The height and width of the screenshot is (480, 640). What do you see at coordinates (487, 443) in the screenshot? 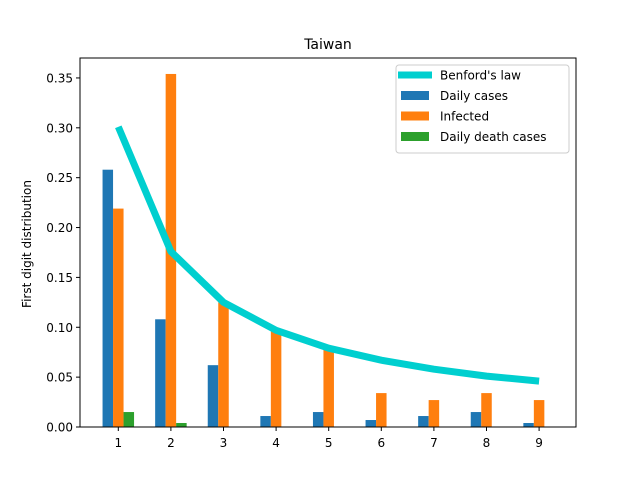
I see `x-tick-label: 8` at bounding box center [487, 443].